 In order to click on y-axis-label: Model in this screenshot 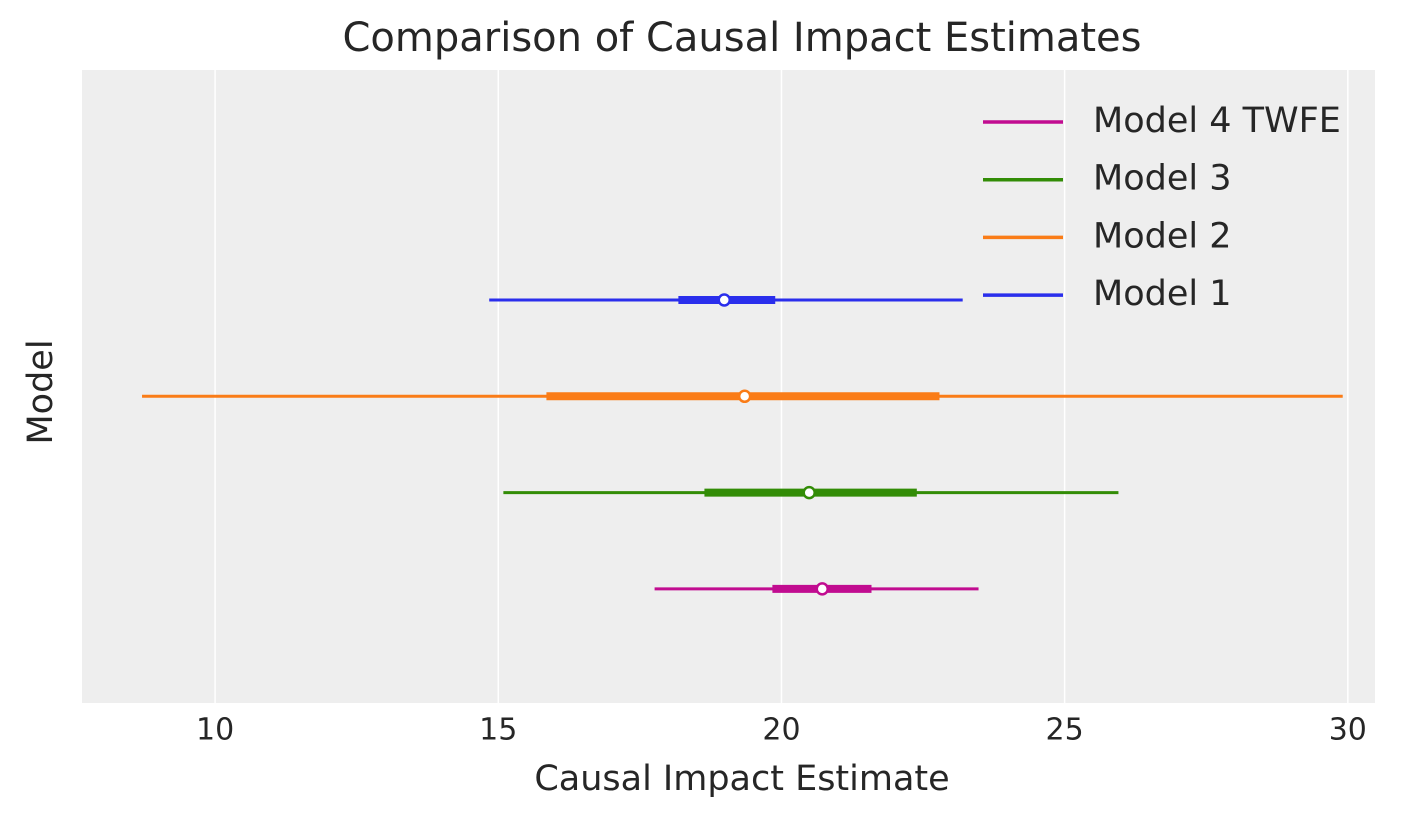, I will do `click(41, 391)`.